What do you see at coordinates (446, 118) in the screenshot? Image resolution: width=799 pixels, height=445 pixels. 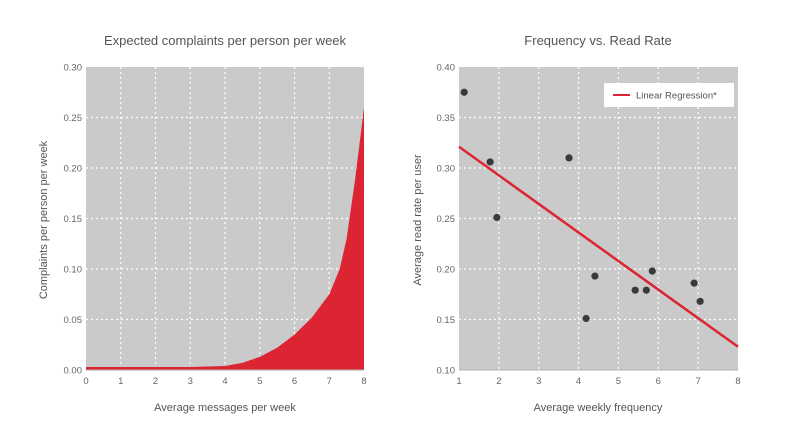 I see `y-tick-label: 0.35` at bounding box center [446, 118].